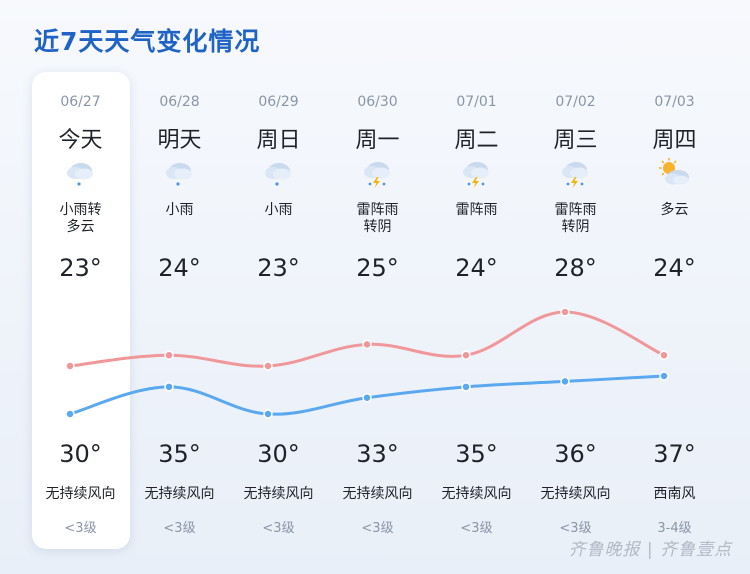  Describe the element at coordinates (476, 102) in the screenshot. I see `day-date: 07/01` at that location.